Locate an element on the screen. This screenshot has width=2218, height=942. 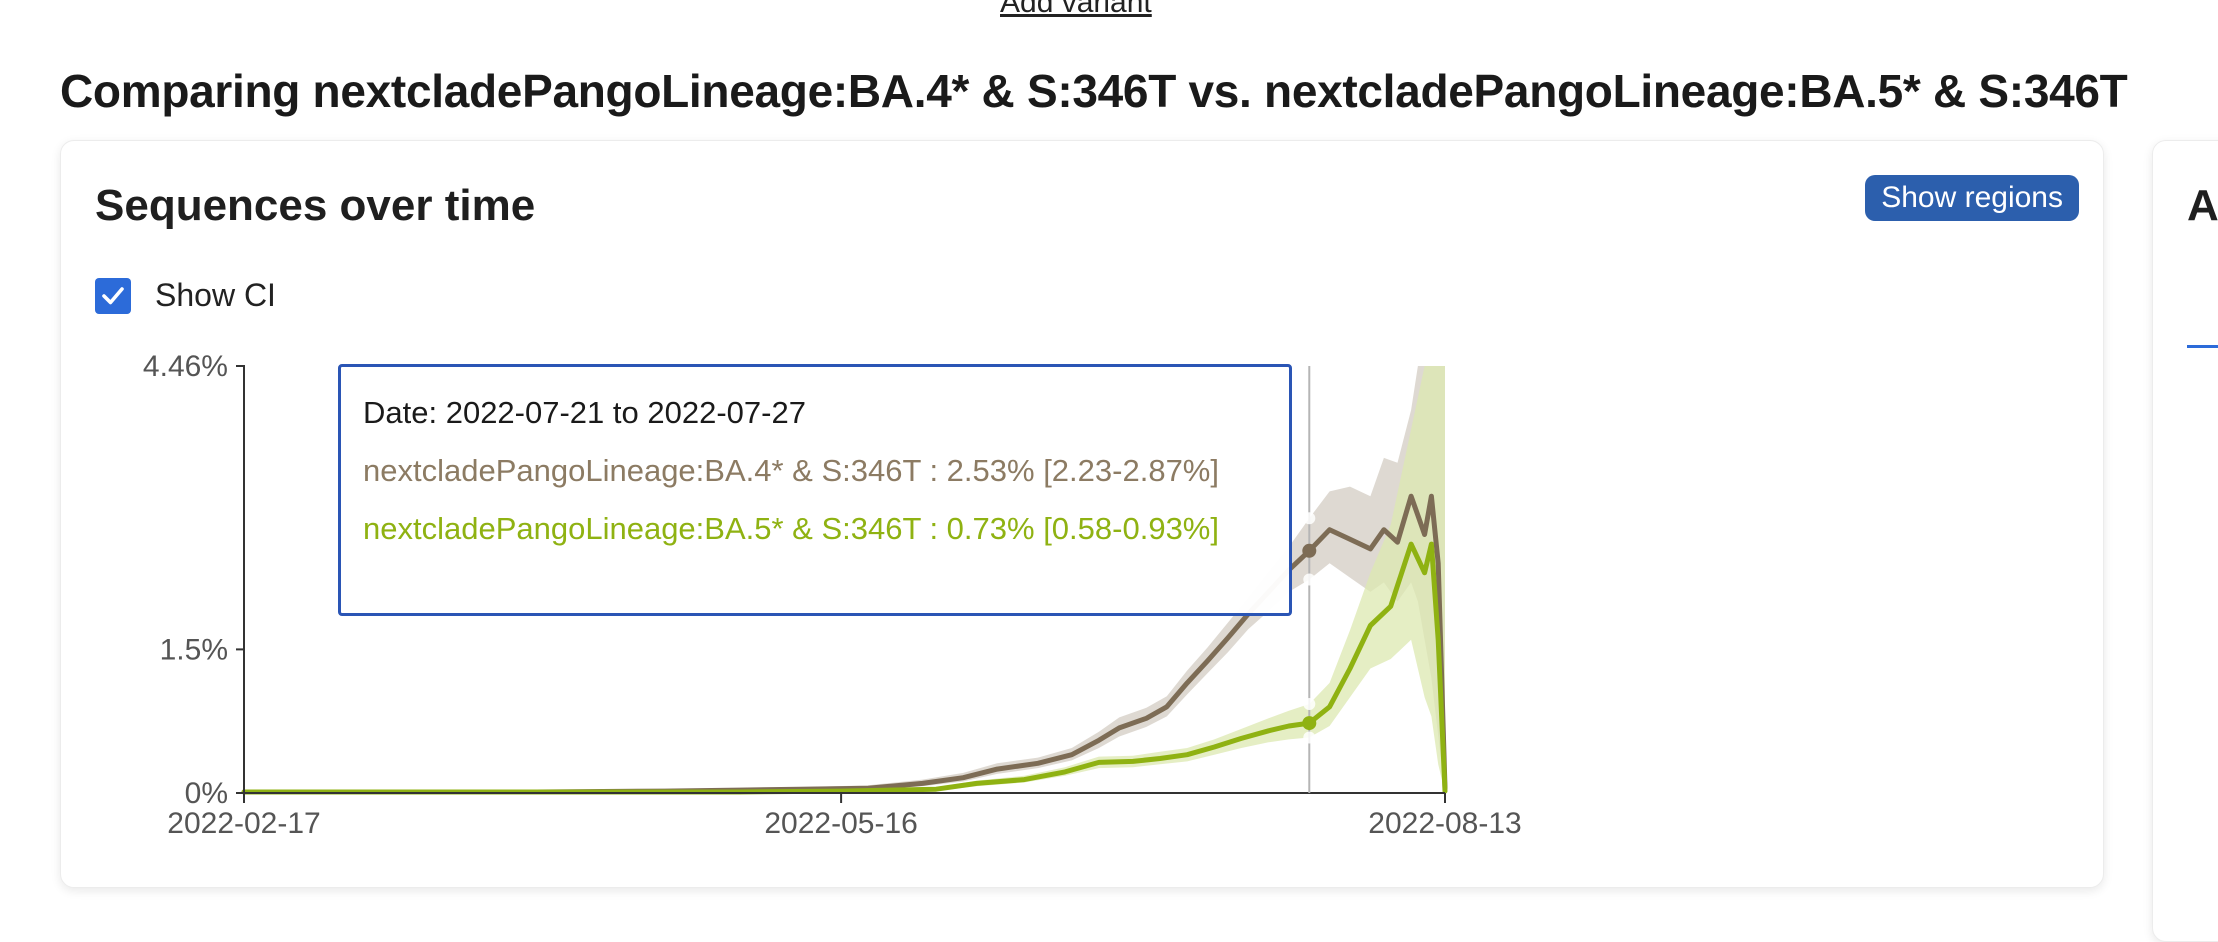
show-regions-button: Show regions is located at coordinates (1972, 198).